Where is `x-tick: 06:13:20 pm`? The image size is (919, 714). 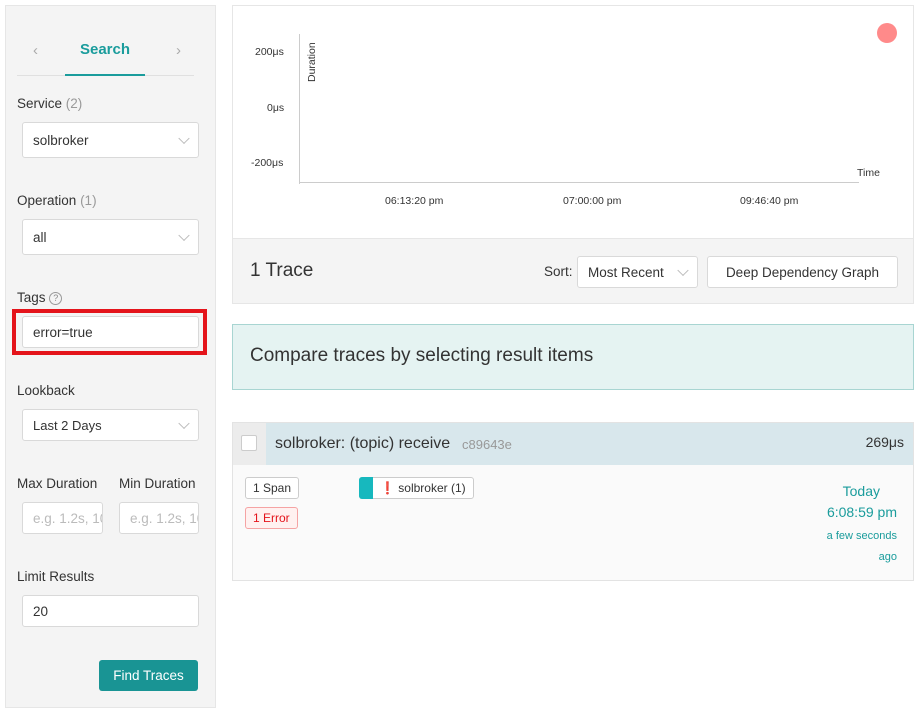
x-tick: 06:13:20 pm is located at coordinates (414, 201).